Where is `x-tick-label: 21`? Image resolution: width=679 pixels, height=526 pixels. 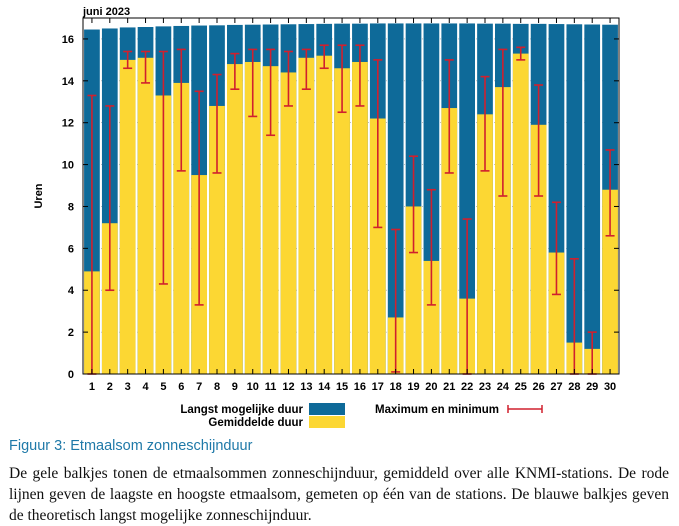 x-tick-label: 21 is located at coordinates (449, 387).